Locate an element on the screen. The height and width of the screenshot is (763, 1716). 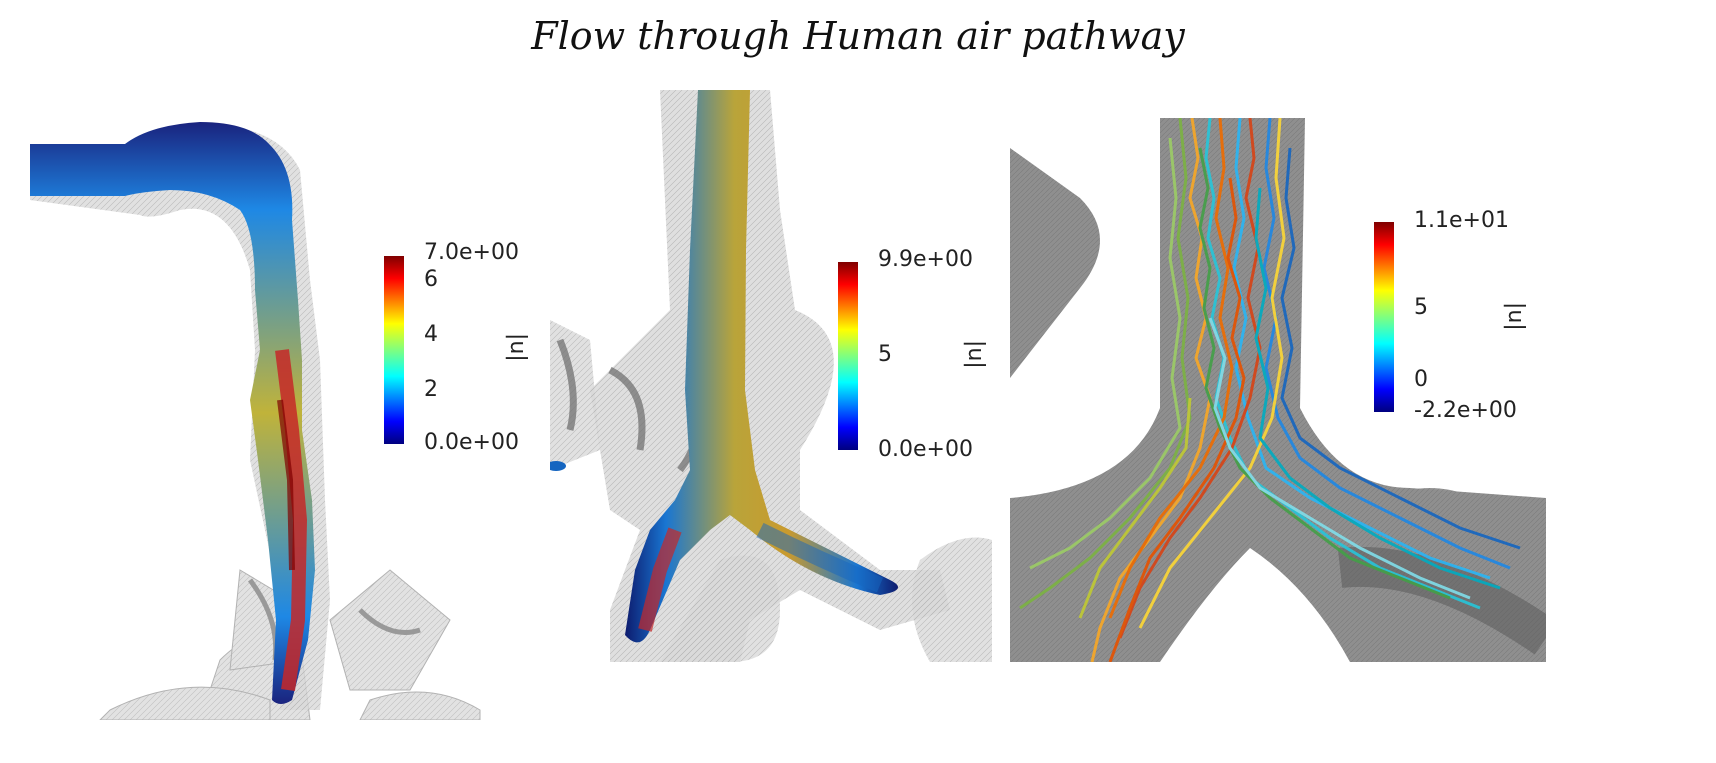
left-colorbar-tick-max: 7.0e+00 is located at coordinates (471, 252).